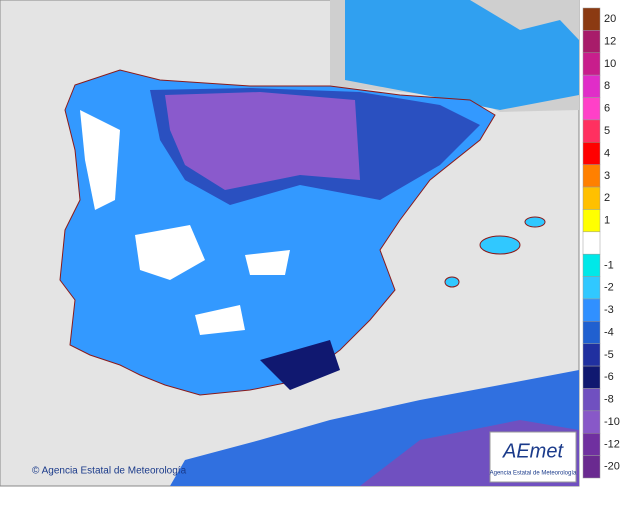 This screenshot has width=630, height=505. What do you see at coordinates (607, 221) in the screenshot?
I see `legend-label: 1` at bounding box center [607, 221].